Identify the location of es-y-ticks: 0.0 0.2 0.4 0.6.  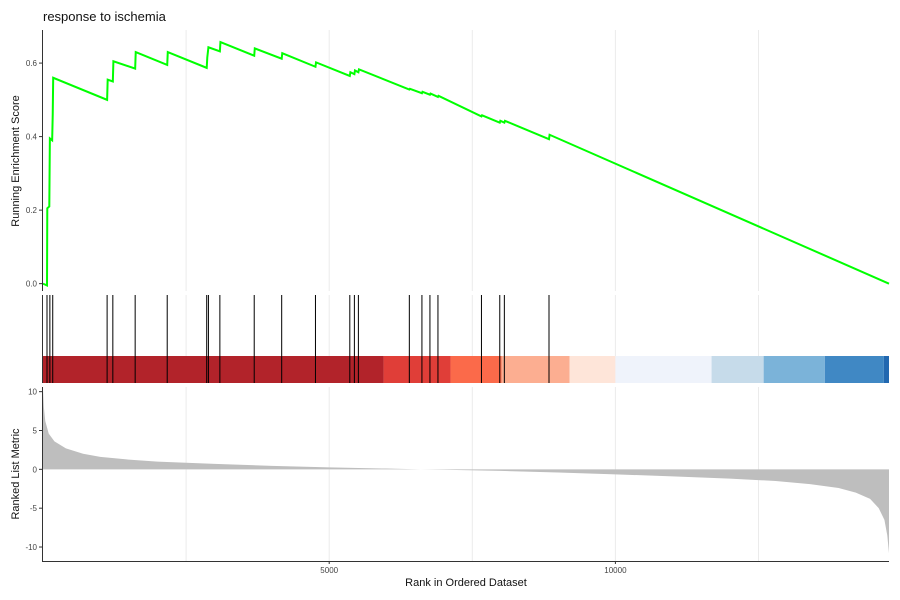
(34, 174).